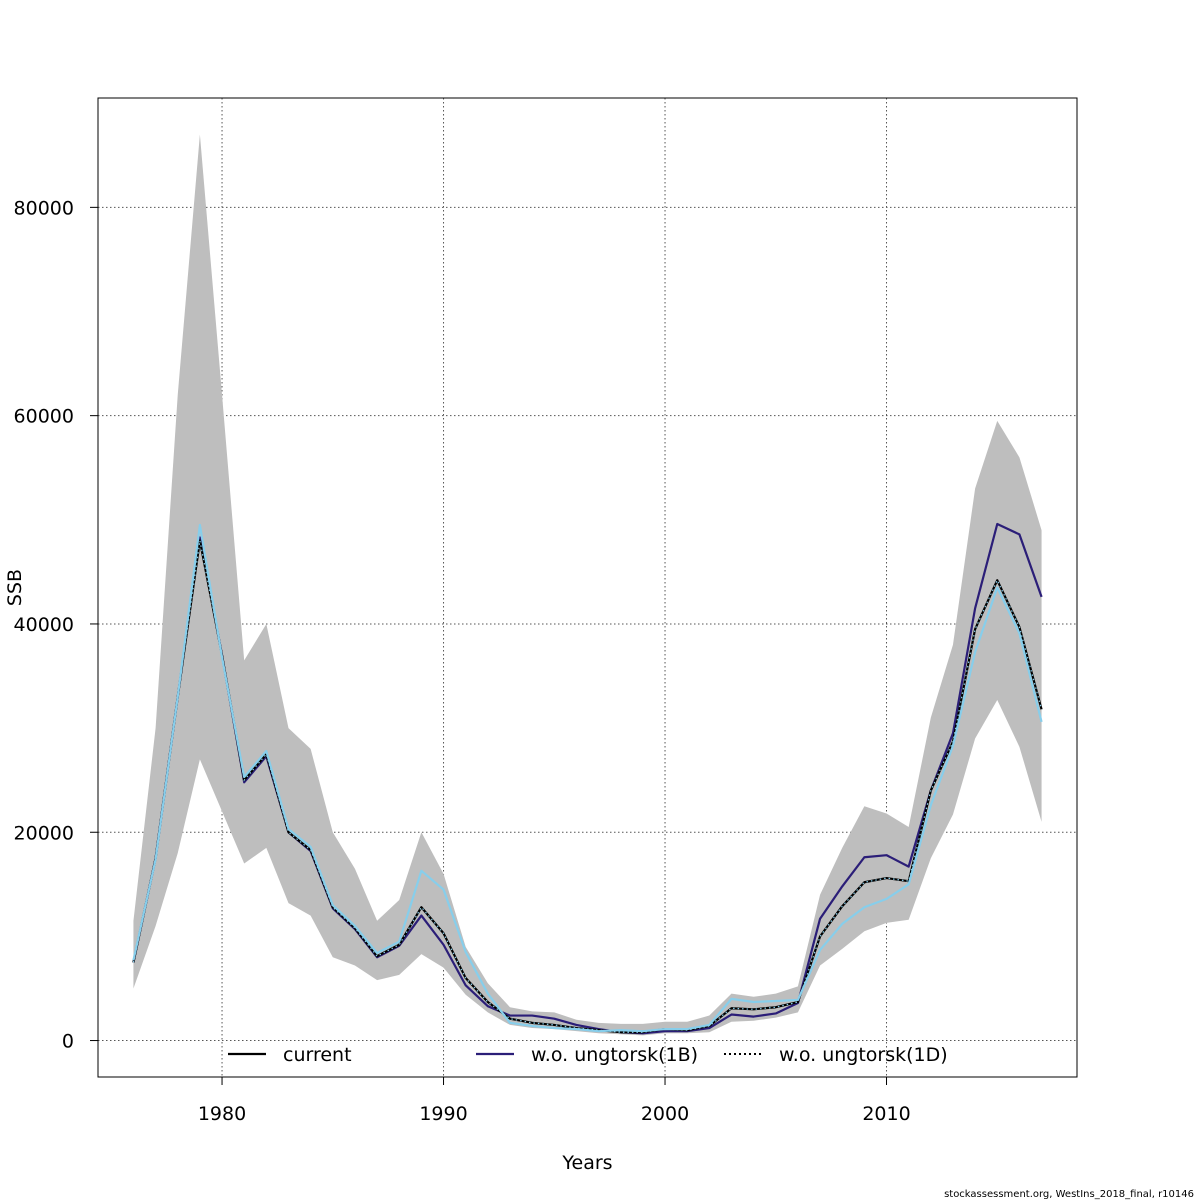  I want to click on y-axis: 0 20000 40000 60000 80000, so click(56, 625).